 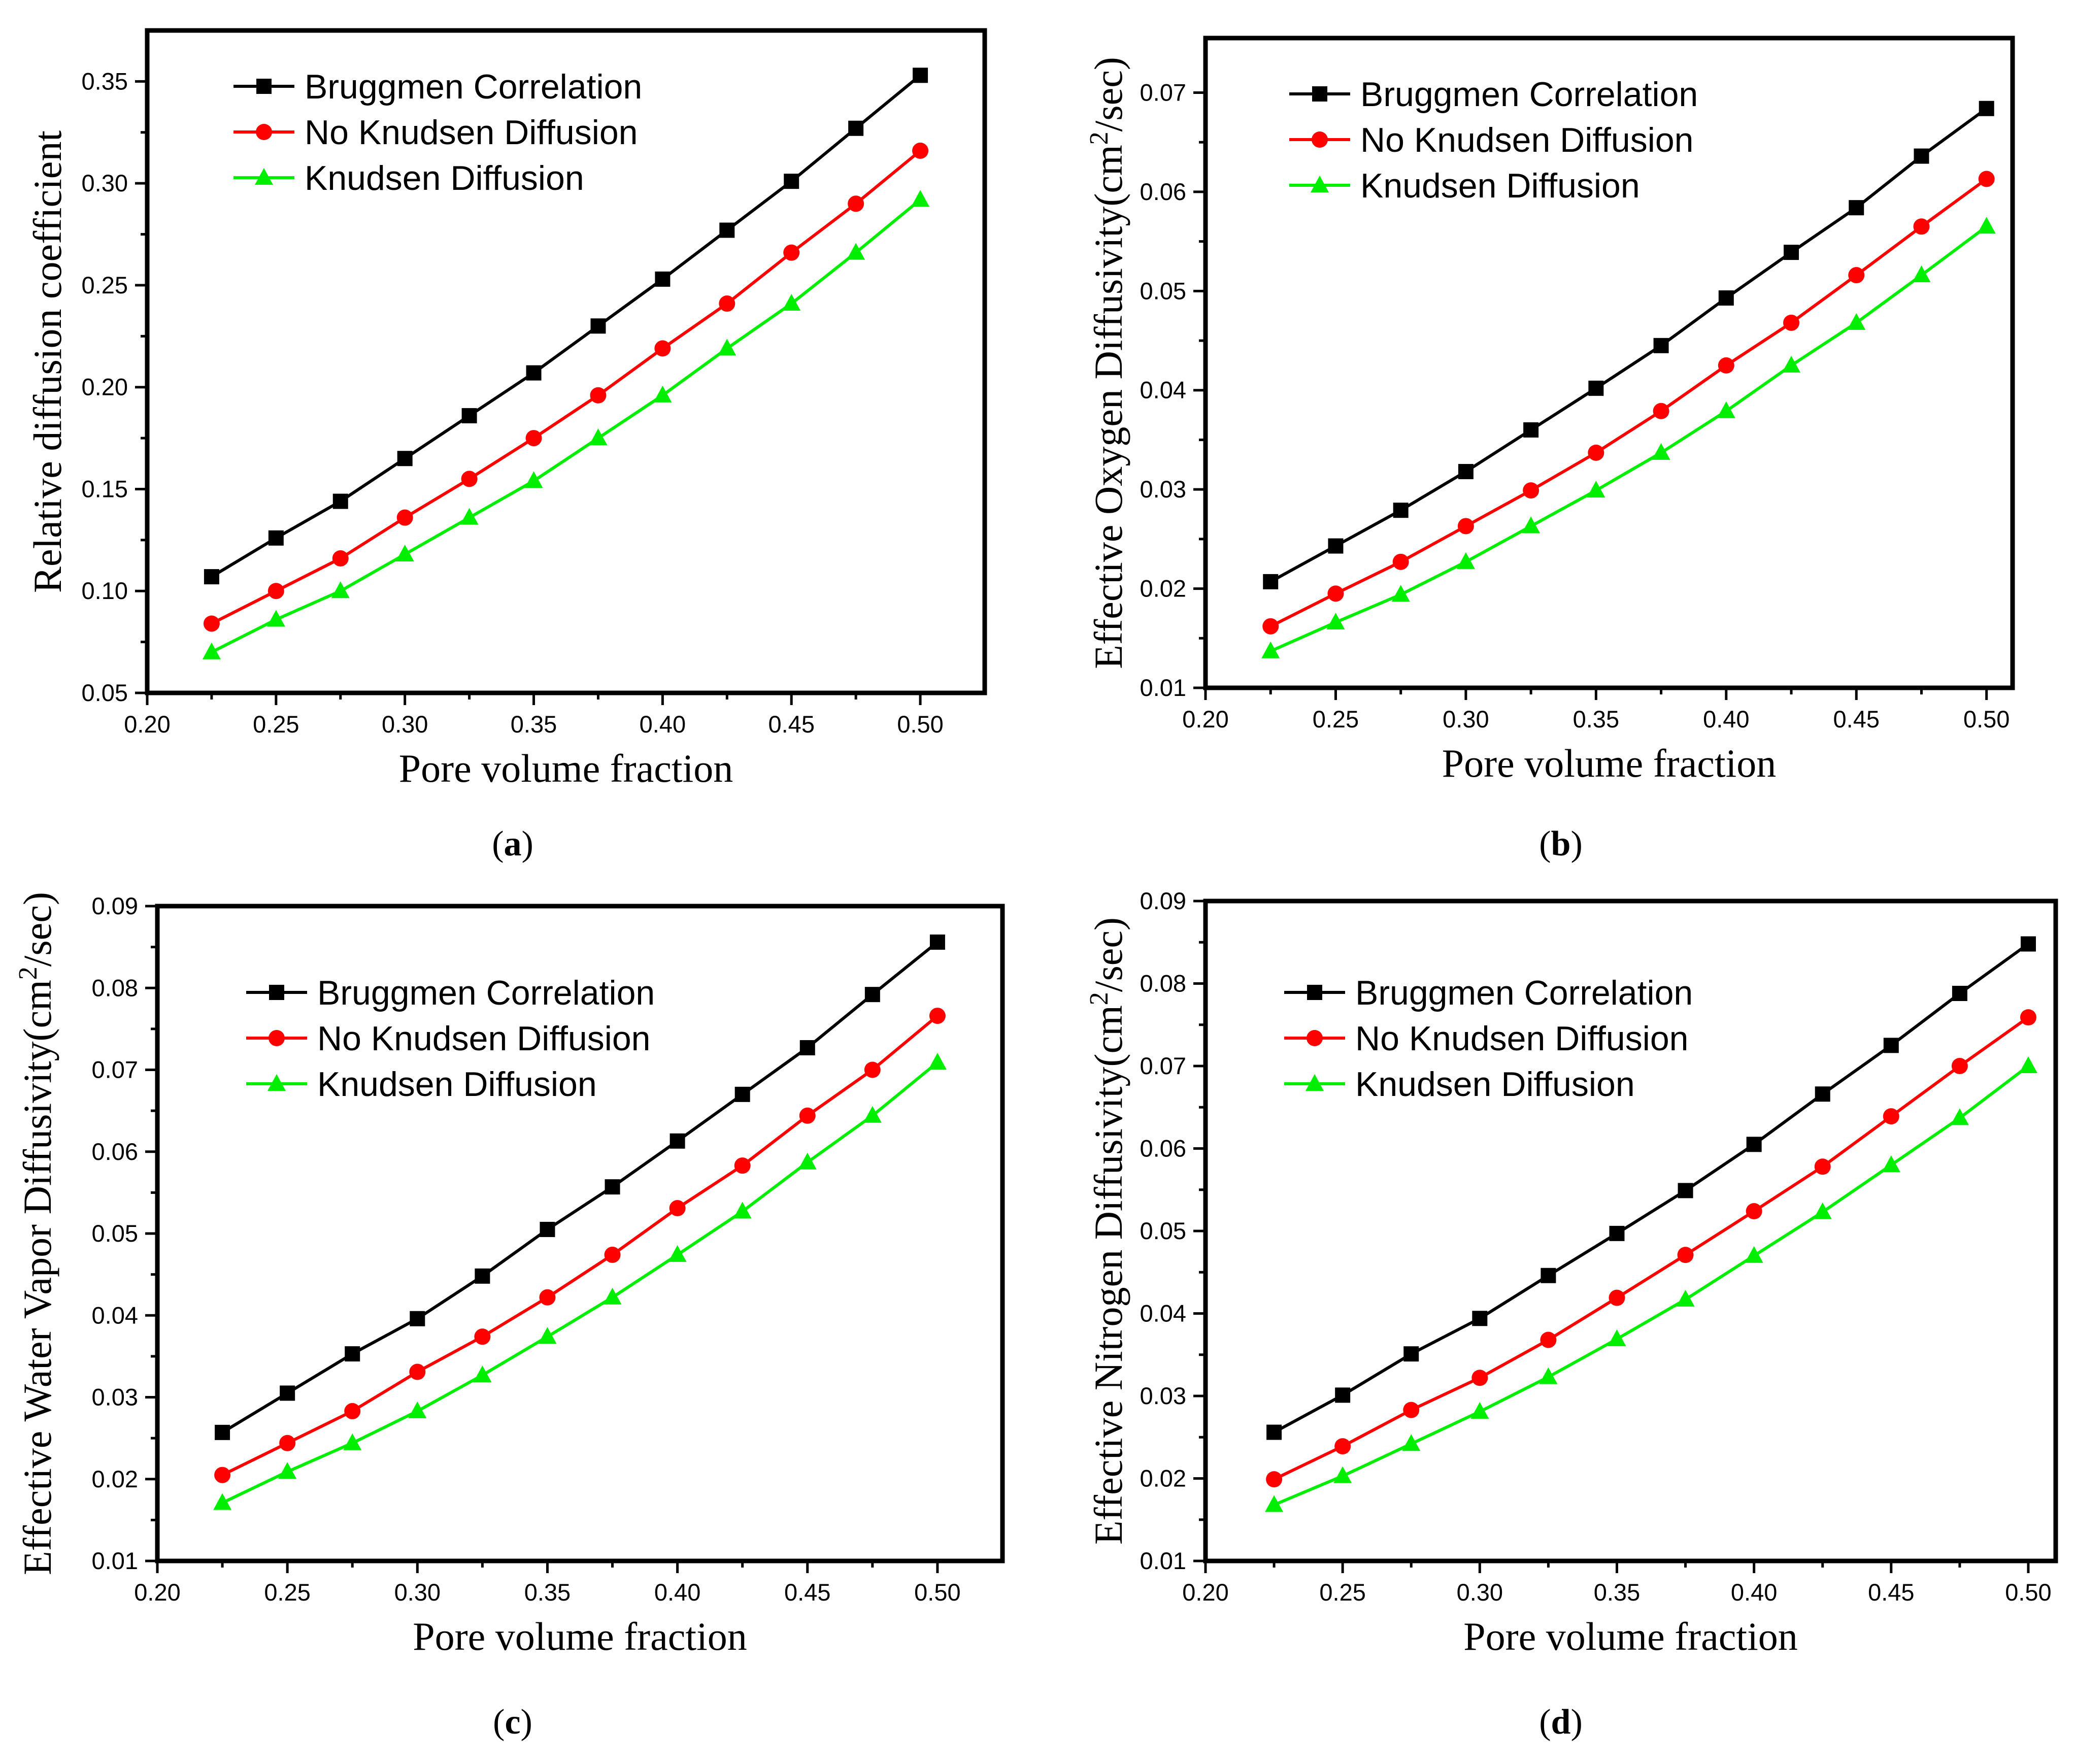 I want to click on panel-a-label: (a), so click(x=512, y=843).